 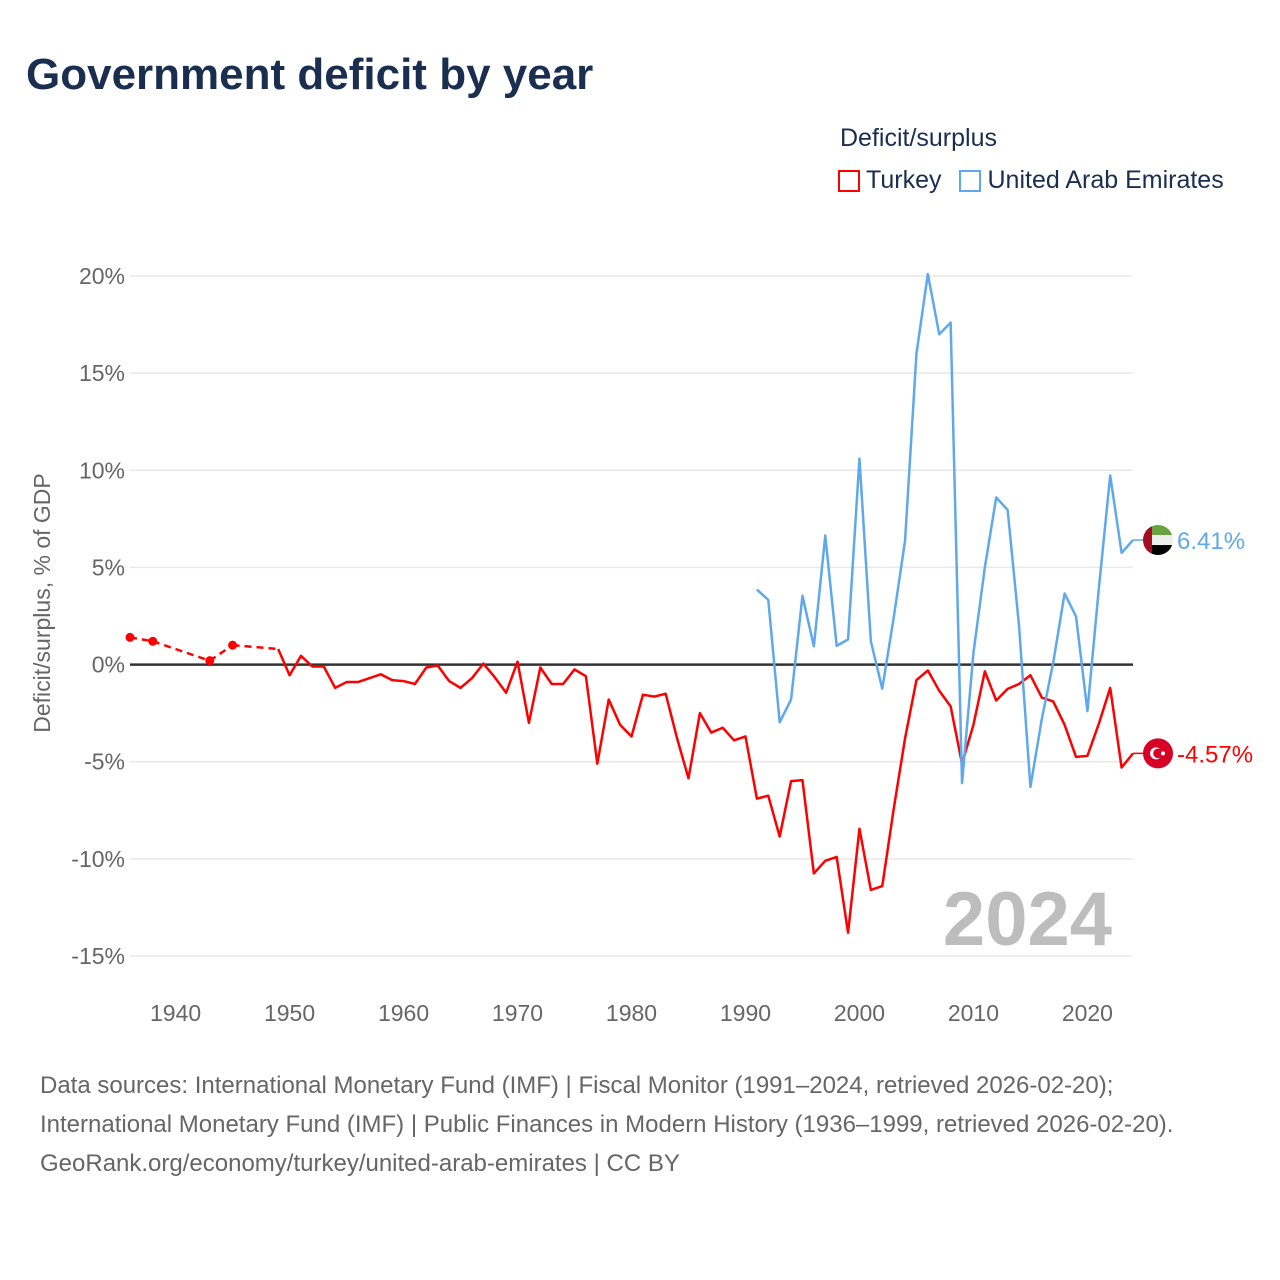 I want to click on y-tick-label: 0%, so click(x=108, y=665).